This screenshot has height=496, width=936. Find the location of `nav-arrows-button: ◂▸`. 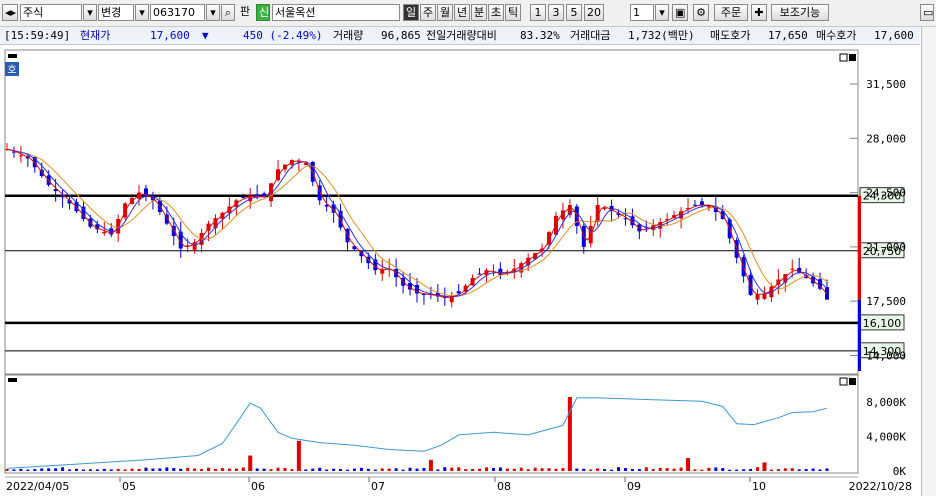

nav-arrows-button: ◂▸ is located at coordinates (10, 12).